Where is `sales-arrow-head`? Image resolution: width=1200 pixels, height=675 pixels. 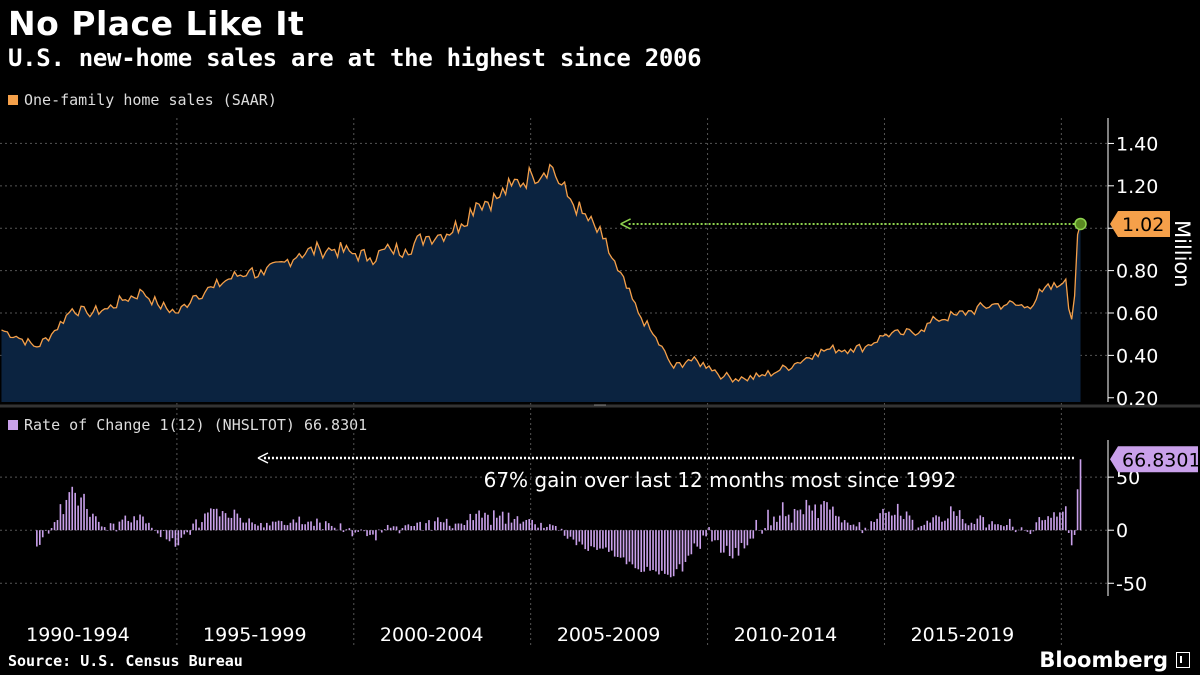
sales-arrow-head is located at coordinates (625, 224).